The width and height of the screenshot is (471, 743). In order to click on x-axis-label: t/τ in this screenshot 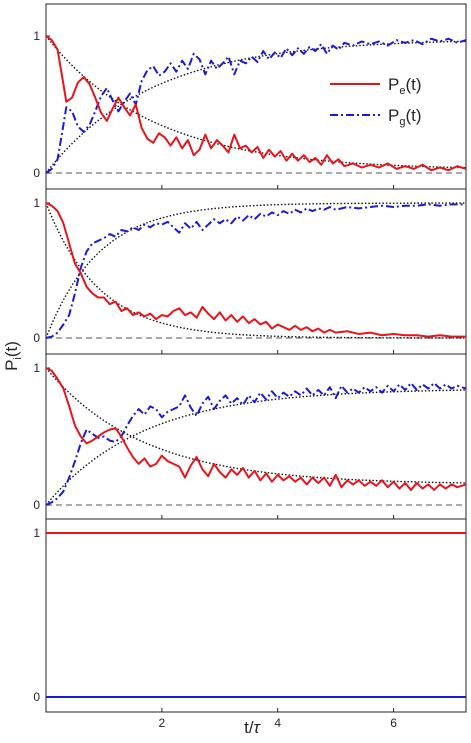, I will do `click(252, 727)`.